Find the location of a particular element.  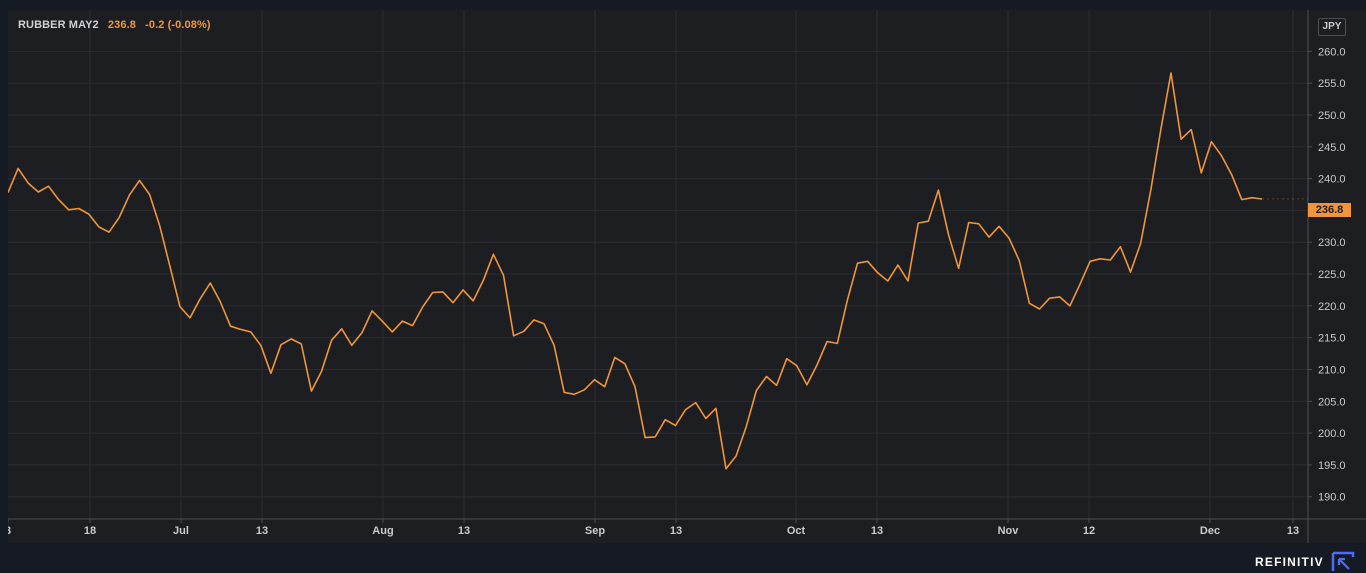

legend: RUBBER MAY2 236.8 -0.2 (-0.08%) is located at coordinates (114, 25).